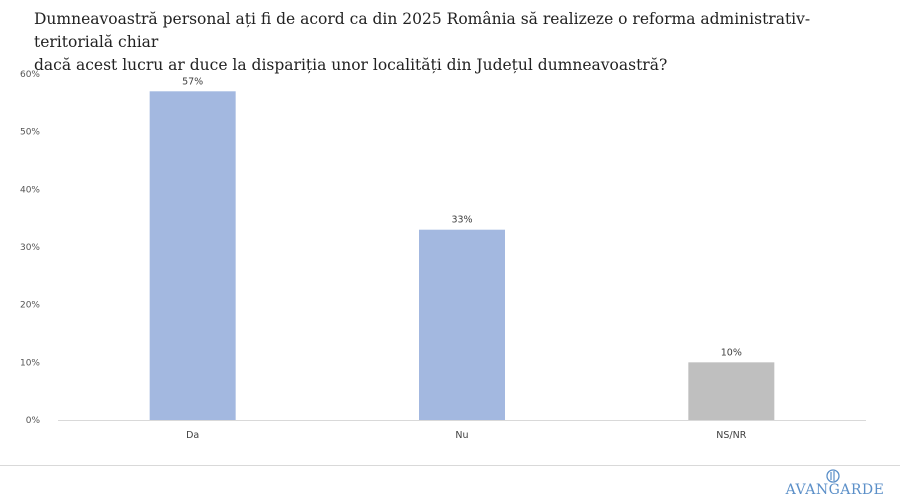 This screenshot has width=900, height=499. Describe the element at coordinates (731, 435) in the screenshot. I see `x-tick-label: NS/NR` at that location.